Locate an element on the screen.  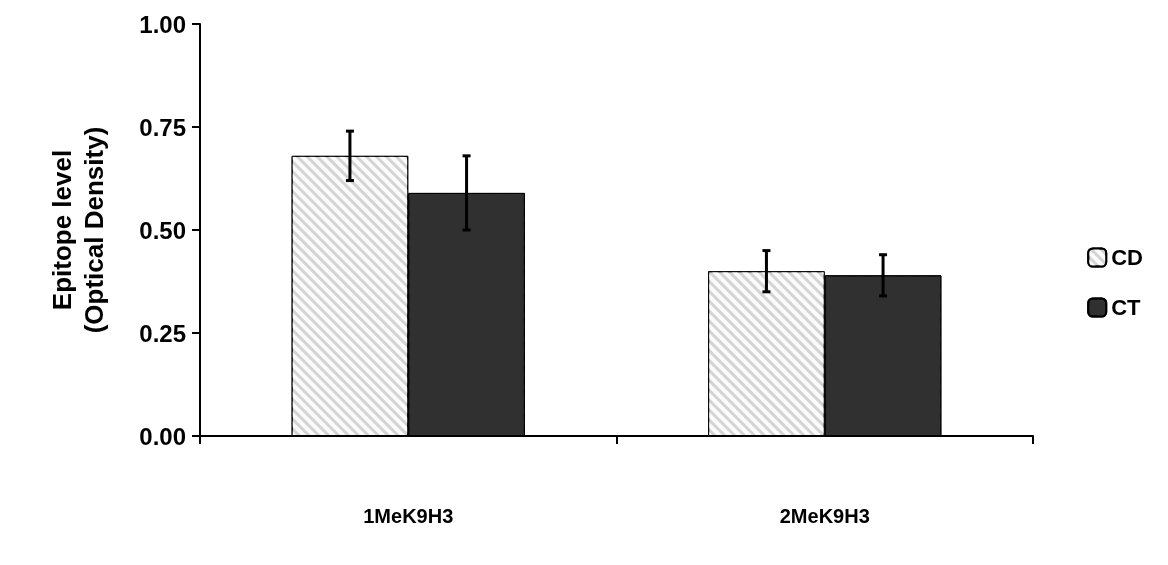
y-tick-label: 0.50 is located at coordinates (162, 230).